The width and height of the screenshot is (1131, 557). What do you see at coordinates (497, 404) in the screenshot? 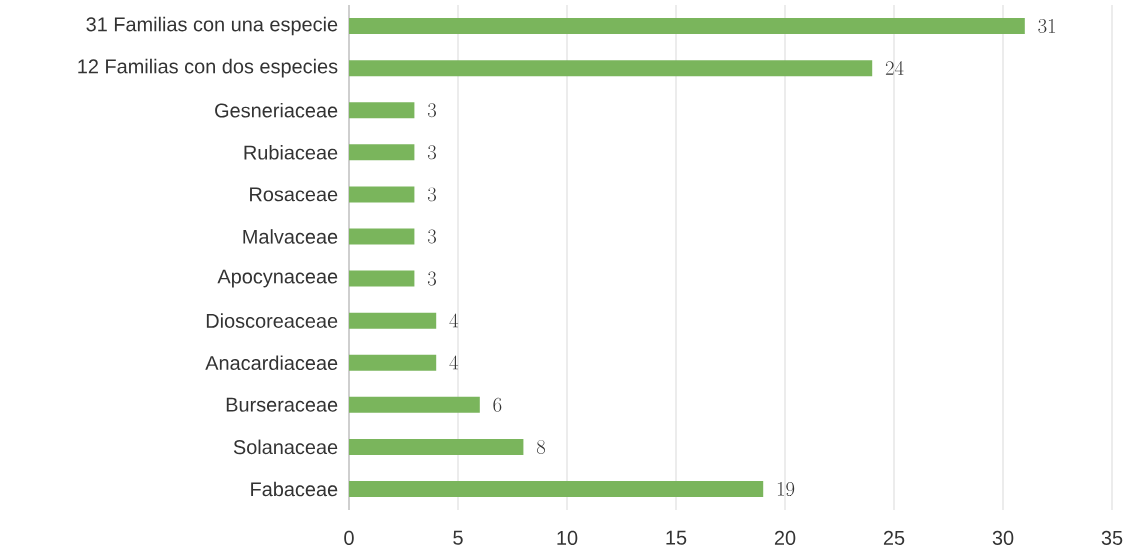
I see `data-label: 6` at bounding box center [497, 404].